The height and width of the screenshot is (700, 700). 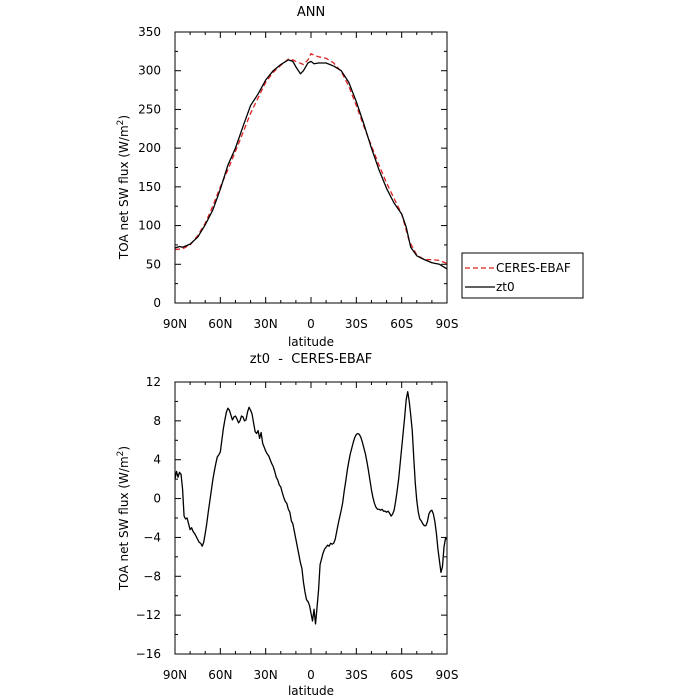 I want to click on top-y-tick-label: 50, so click(x=153, y=264).